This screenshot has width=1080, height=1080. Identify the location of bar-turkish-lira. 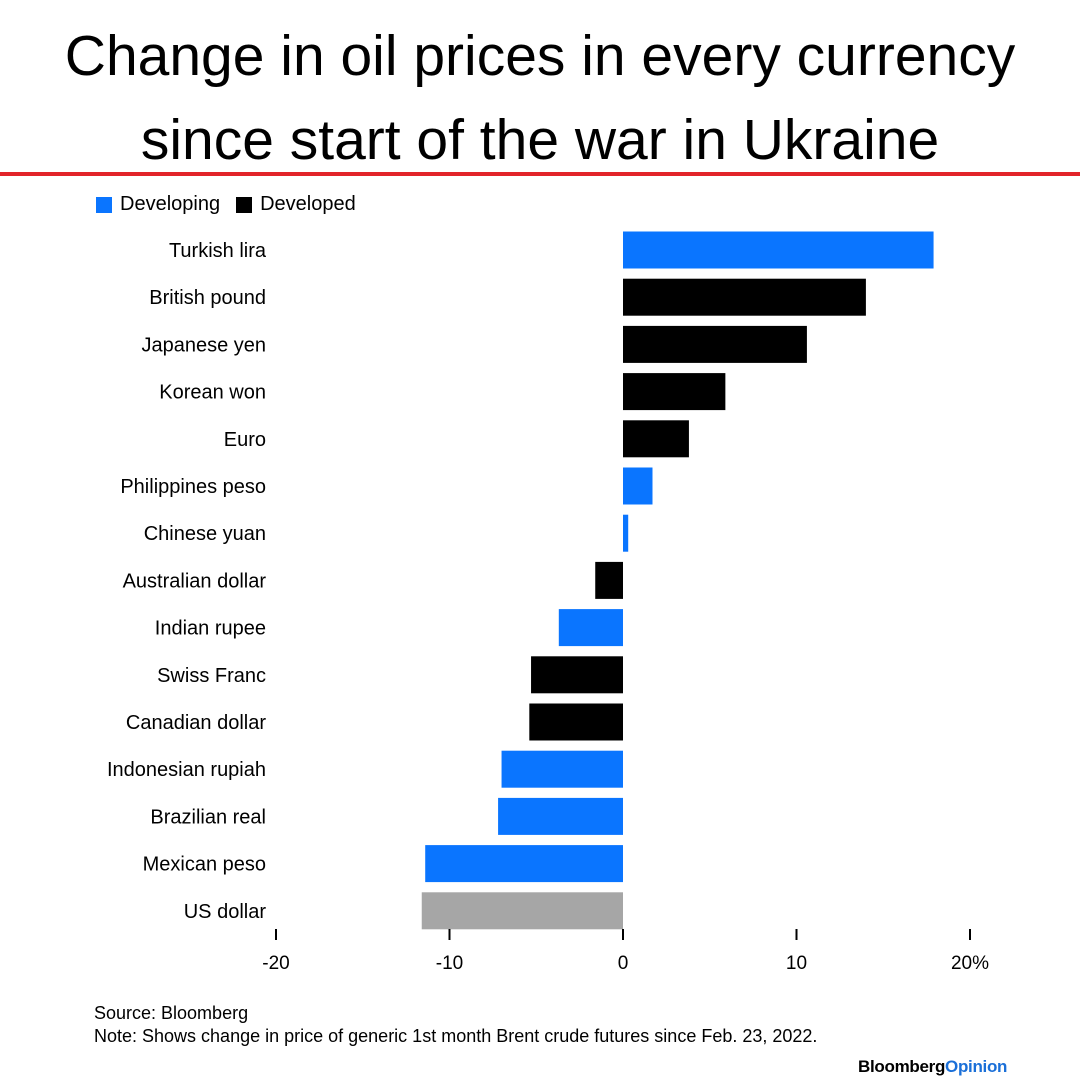
(778, 250).